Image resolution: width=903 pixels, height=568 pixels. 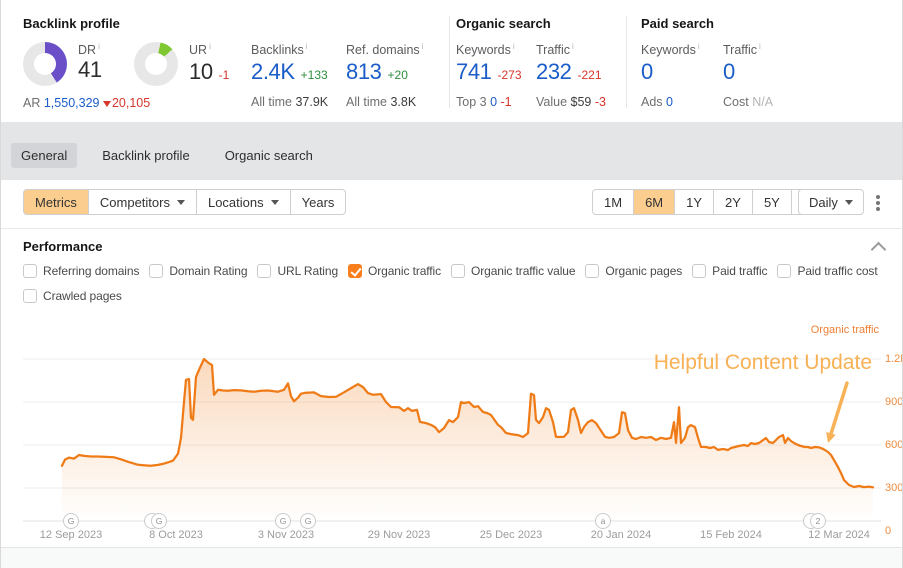 What do you see at coordinates (839, 535) in the screenshot?
I see `x-axis-label: 12 Mar 2024` at bounding box center [839, 535].